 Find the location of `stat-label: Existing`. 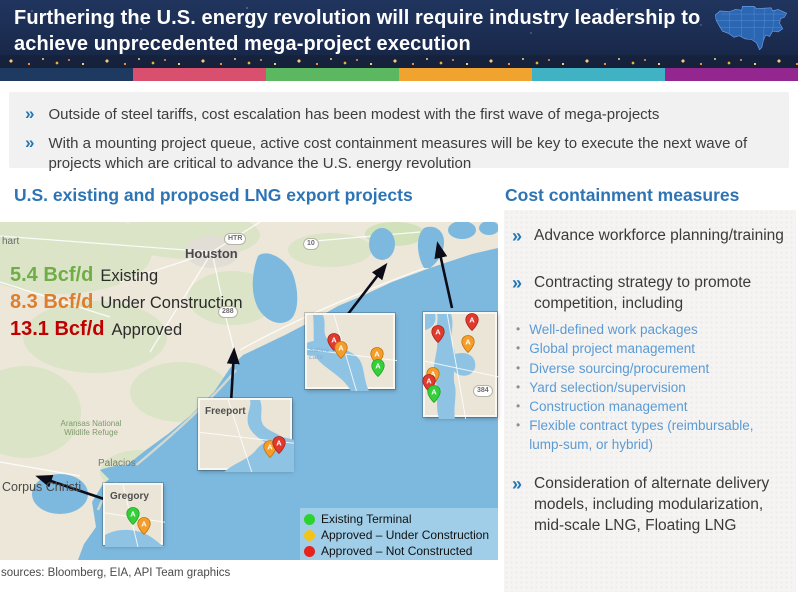

stat-label: Existing is located at coordinates (129, 276).